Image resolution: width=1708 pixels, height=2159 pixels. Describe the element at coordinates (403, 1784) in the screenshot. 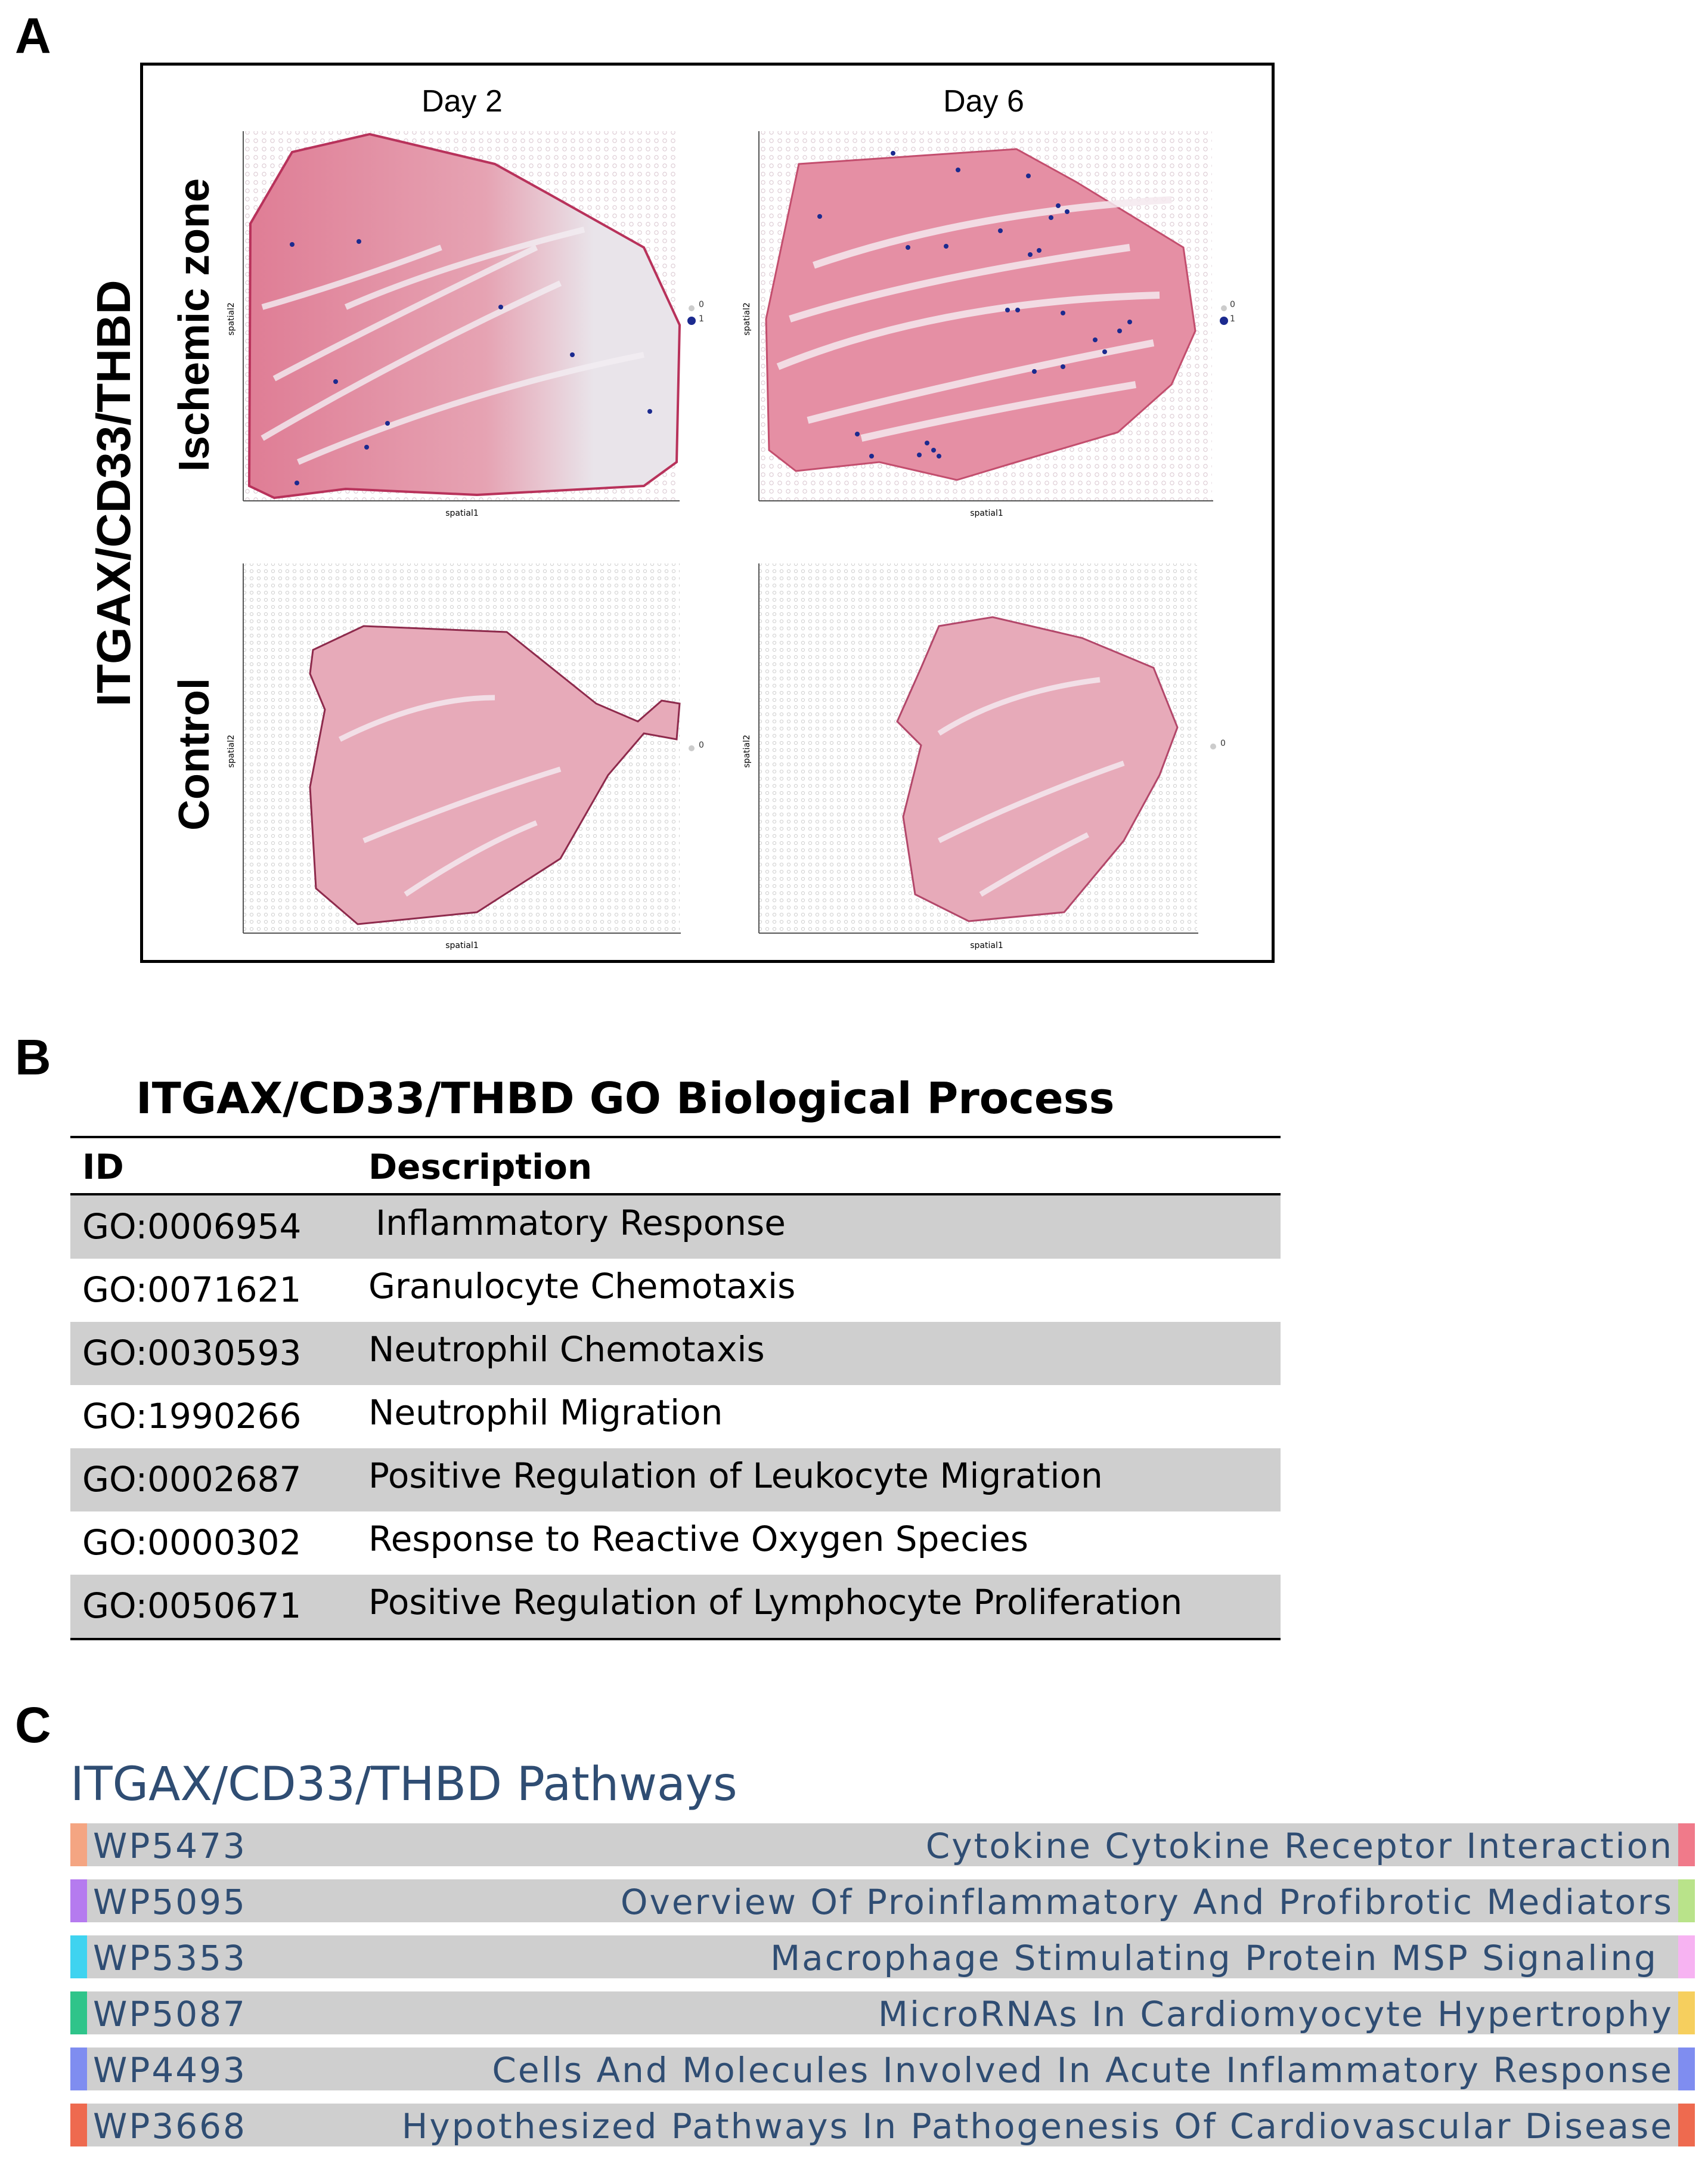

I see `pathways-title: ITGAX/CD33/THBD Pathways` at that location.